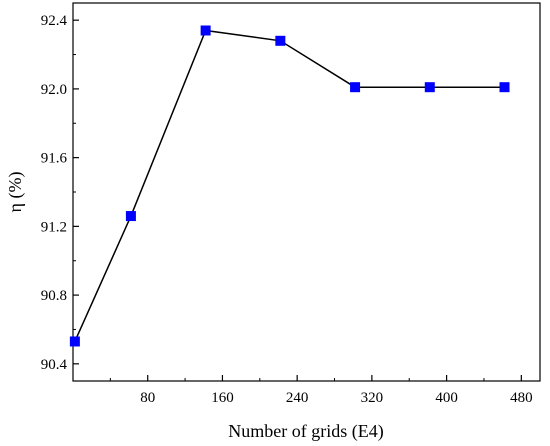 The image size is (550, 446). Describe the element at coordinates (54, 365) in the screenshot. I see `y-tick-label: 90.4` at that location.